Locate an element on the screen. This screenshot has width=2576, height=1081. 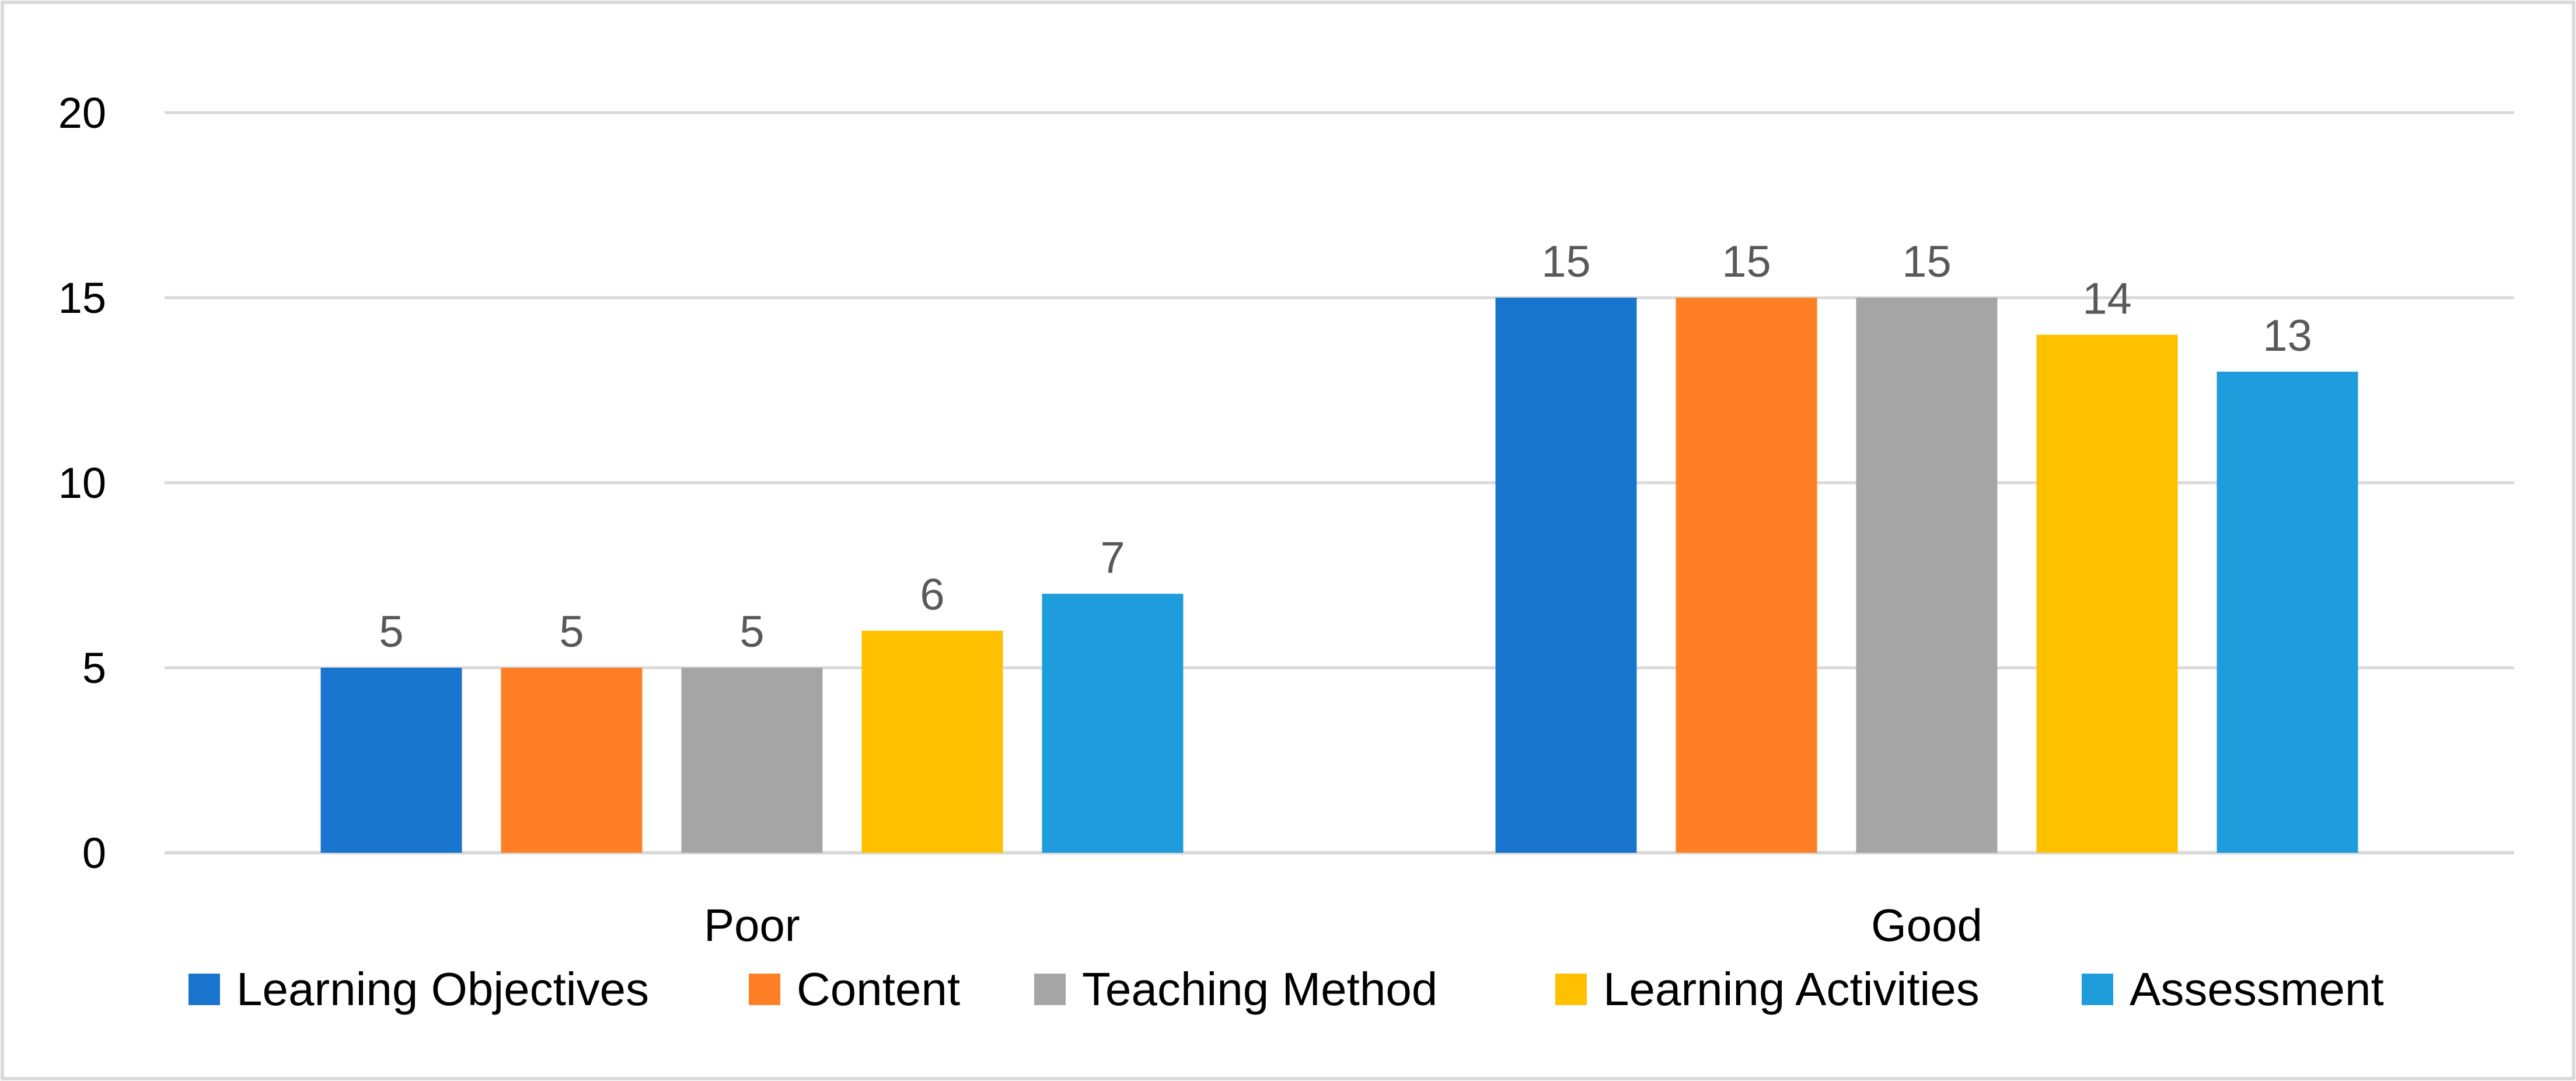
bar-poor-teaching-method is located at coordinates (752, 760).